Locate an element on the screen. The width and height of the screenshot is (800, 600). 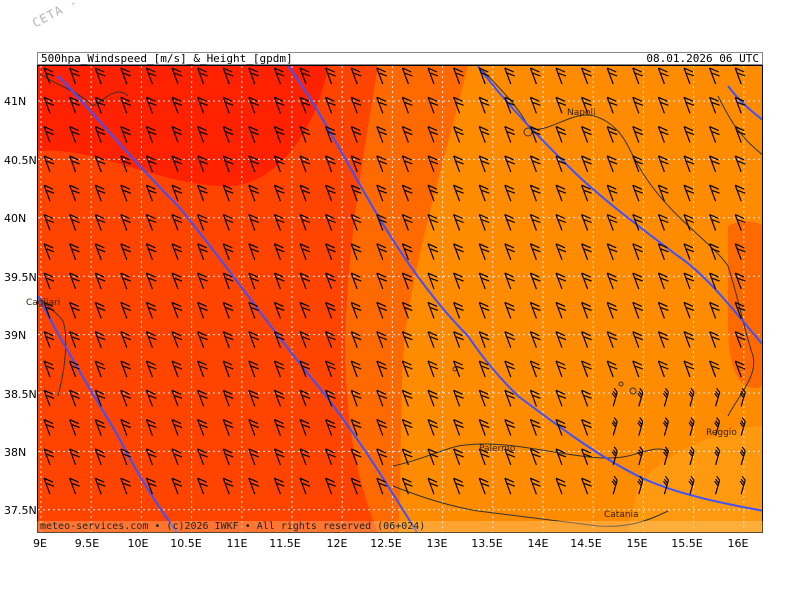
lon-label-10: 10E is located at coordinates (138, 543).